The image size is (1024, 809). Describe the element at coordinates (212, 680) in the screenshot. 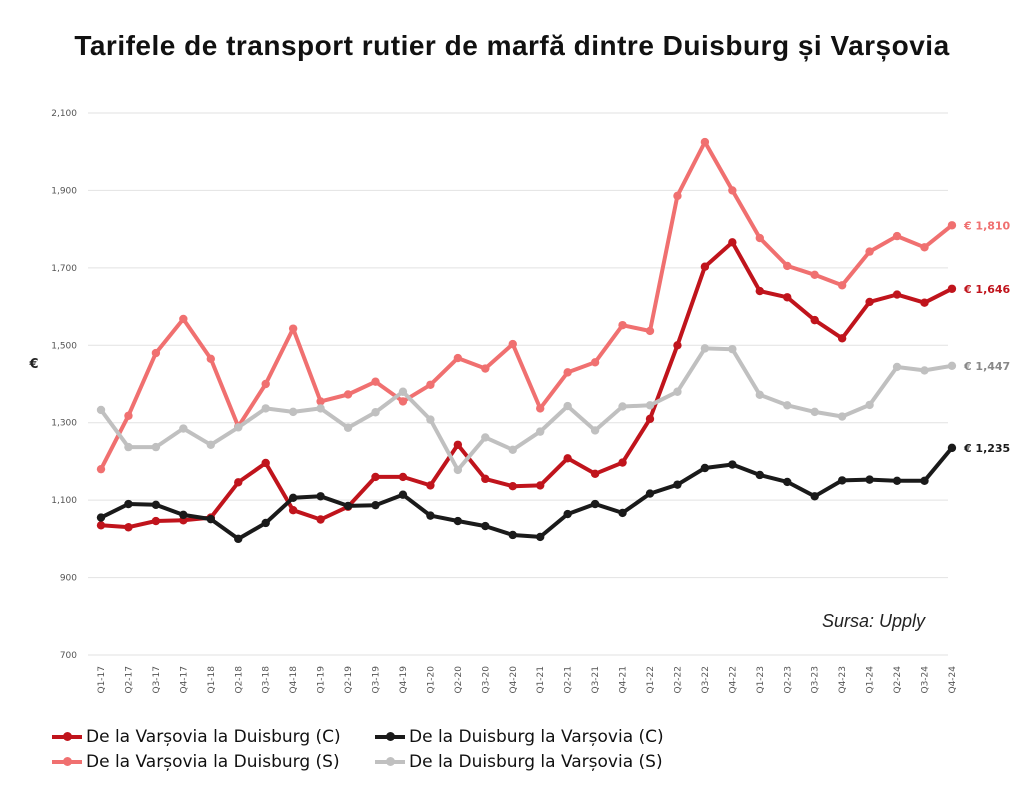

I see `x-tick-label: Q1-18` at that location.